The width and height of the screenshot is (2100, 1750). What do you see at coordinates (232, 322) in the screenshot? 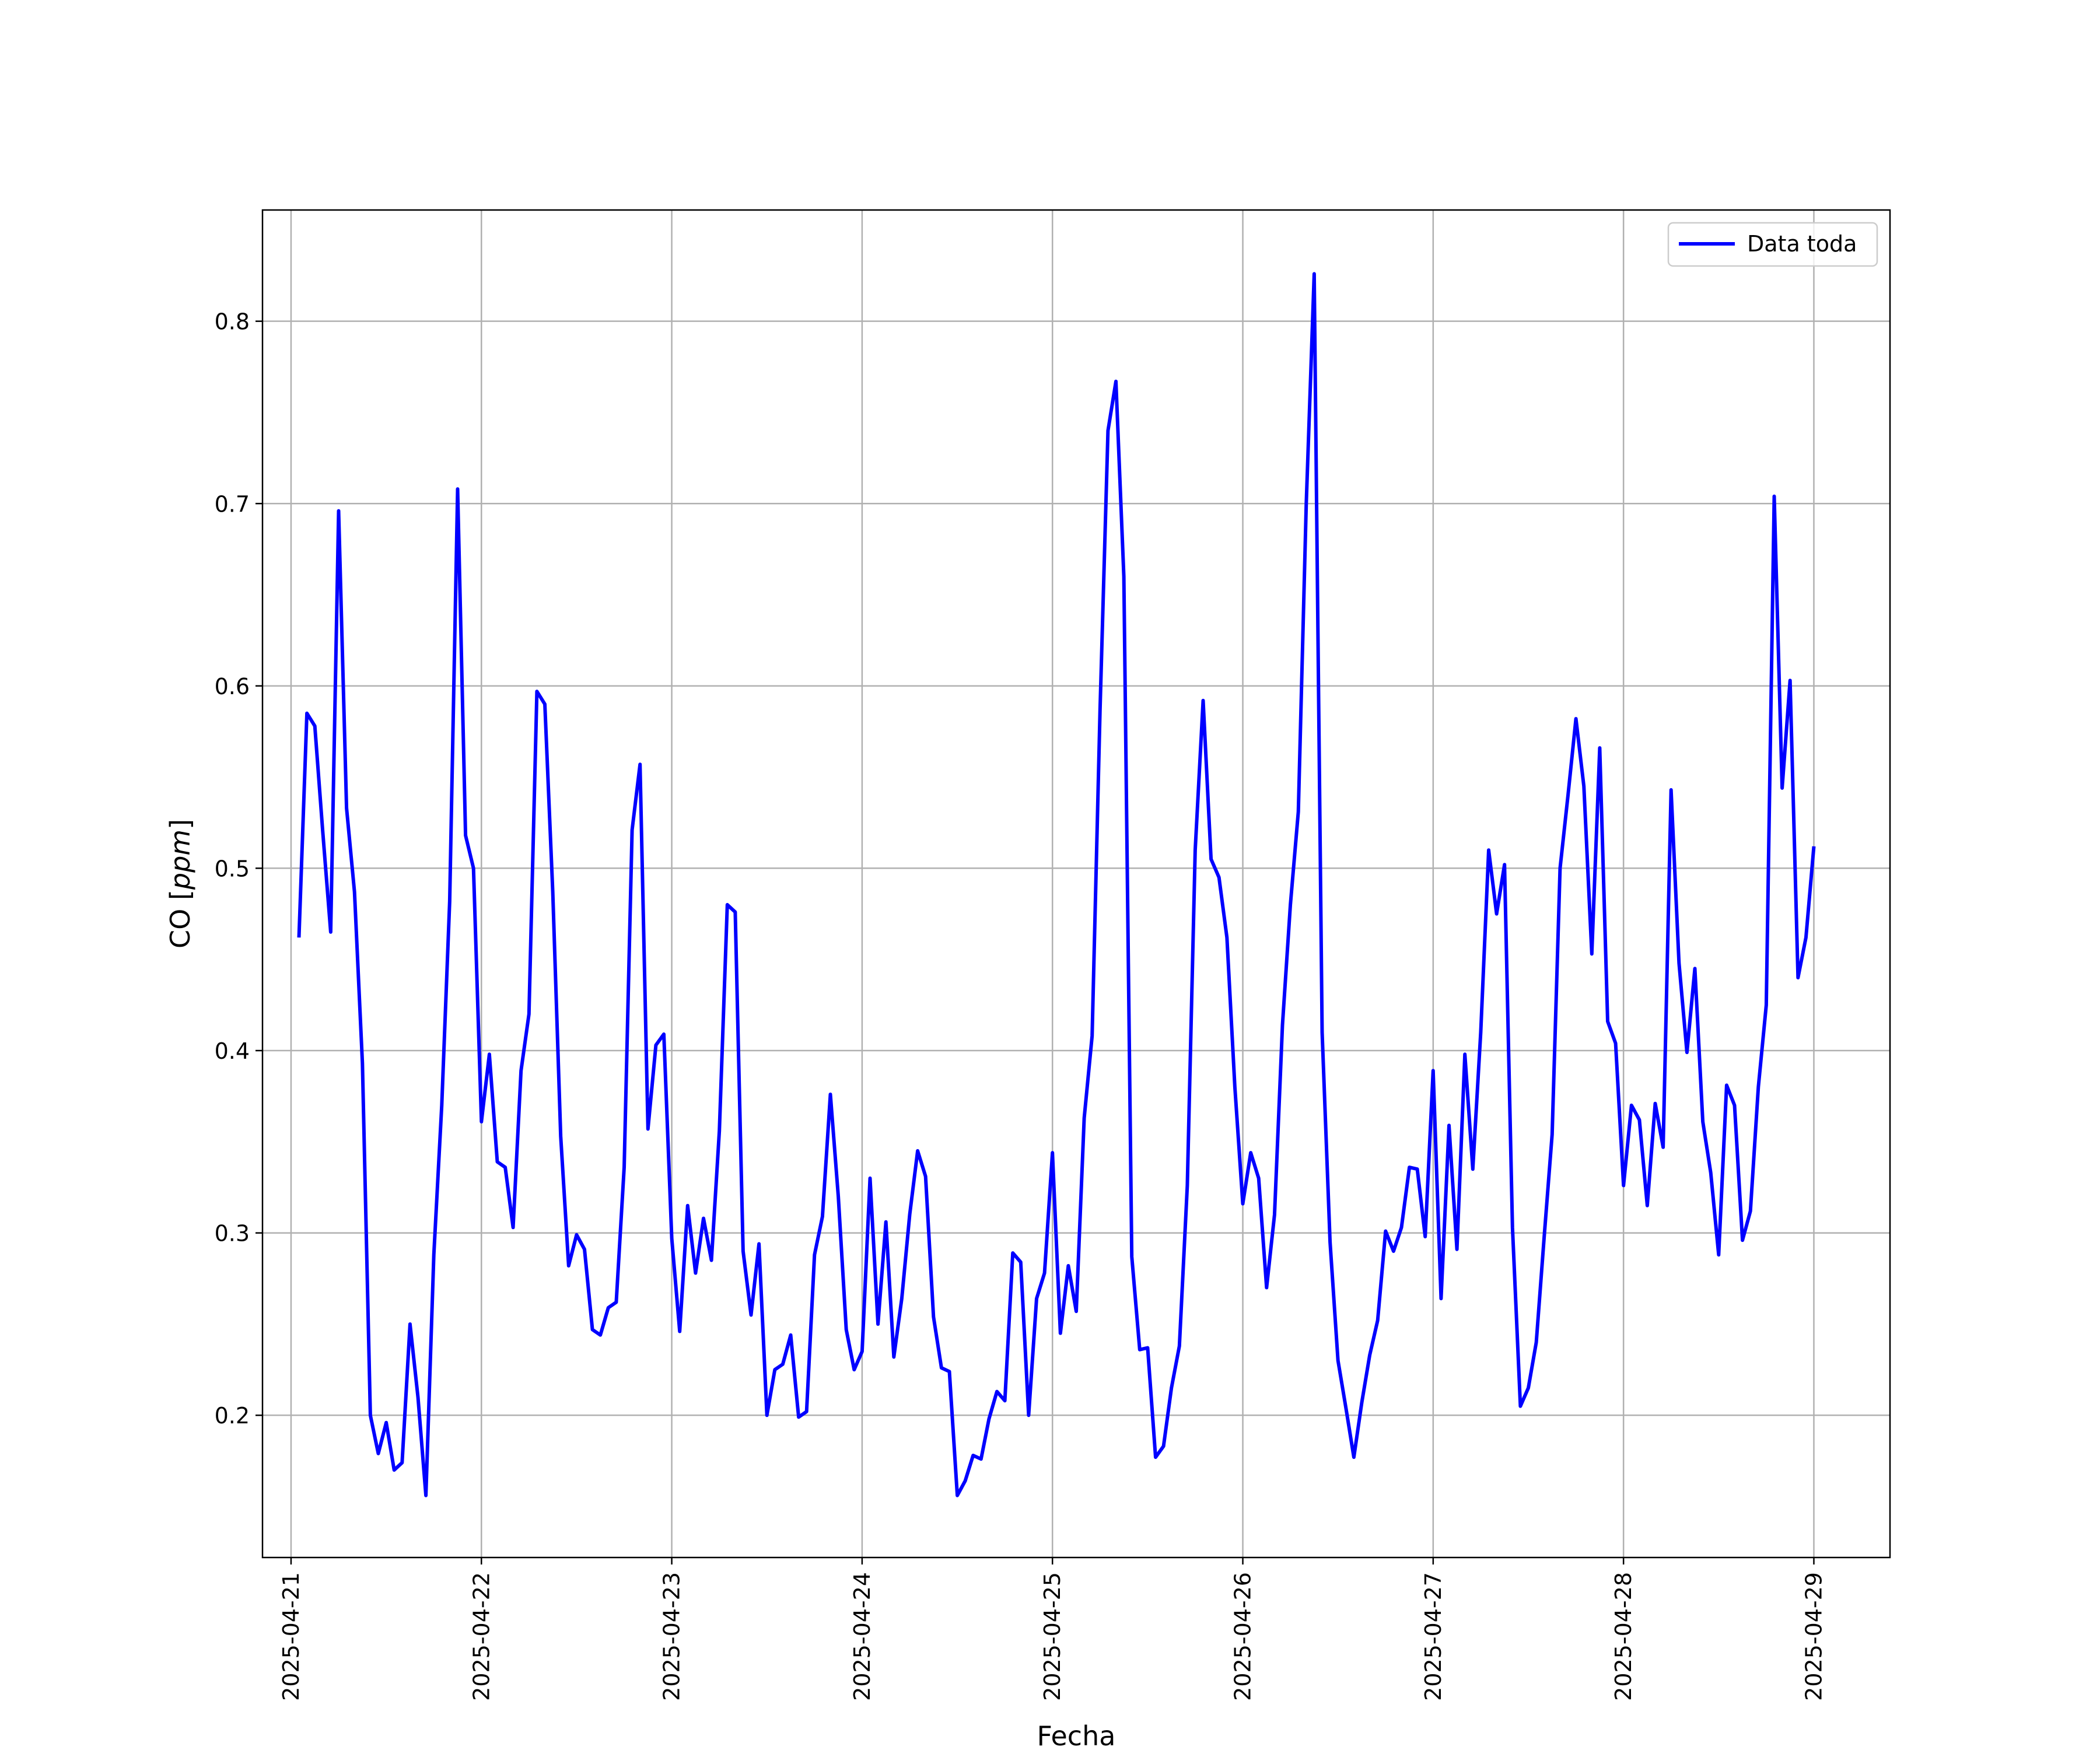
I see `y-tick-label: 0.8` at bounding box center [232, 322].